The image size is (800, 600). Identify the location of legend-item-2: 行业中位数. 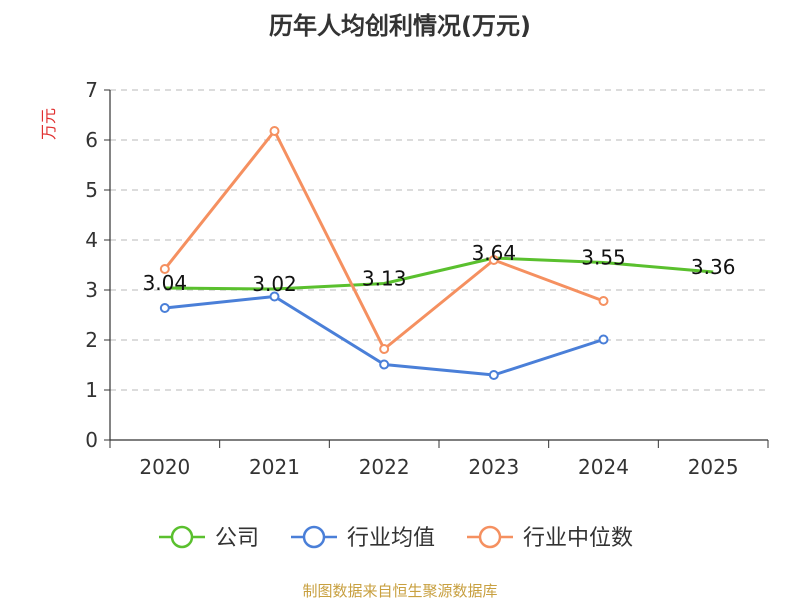
(550, 538).